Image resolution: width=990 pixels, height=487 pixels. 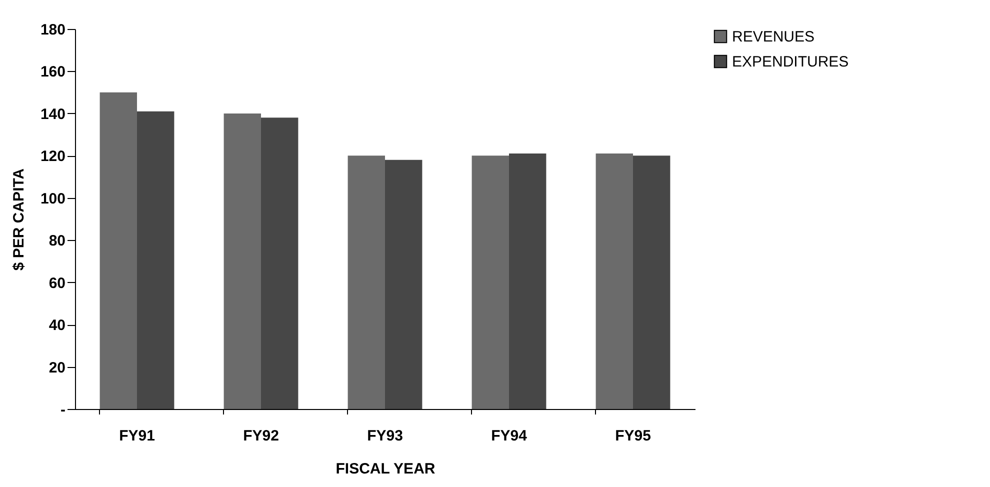 What do you see at coordinates (57, 367) in the screenshot?
I see `y-tick-label: 20` at bounding box center [57, 367].